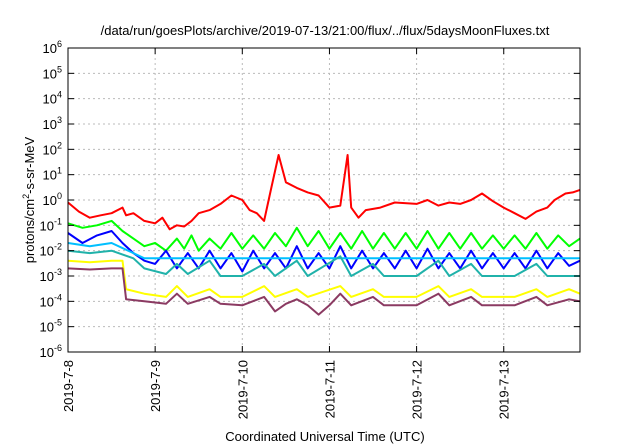  Describe the element at coordinates (58, 272) in the screenshot. I see `y-tick-exp: -3` at that location.